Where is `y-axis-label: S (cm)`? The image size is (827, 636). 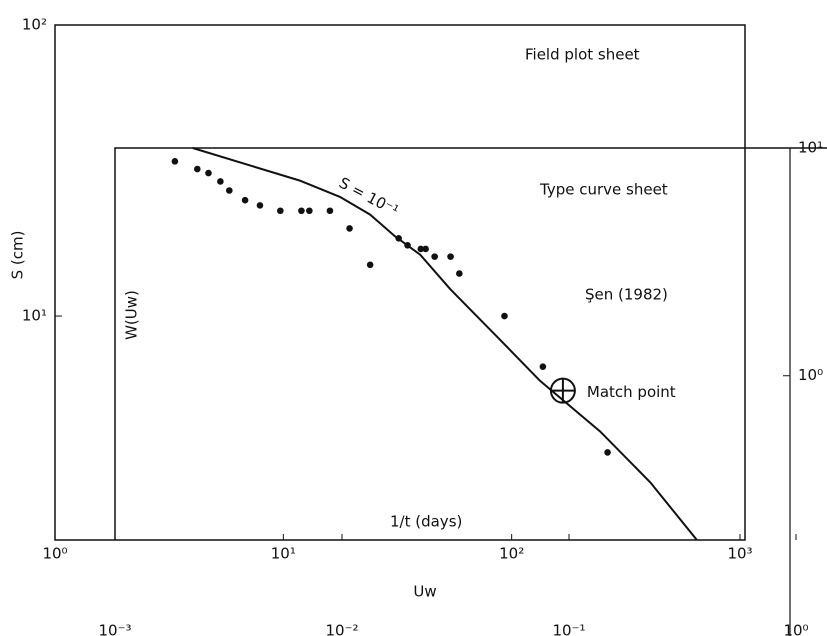
y-axis-label: S (cm) is located at coordinates (18, 255).